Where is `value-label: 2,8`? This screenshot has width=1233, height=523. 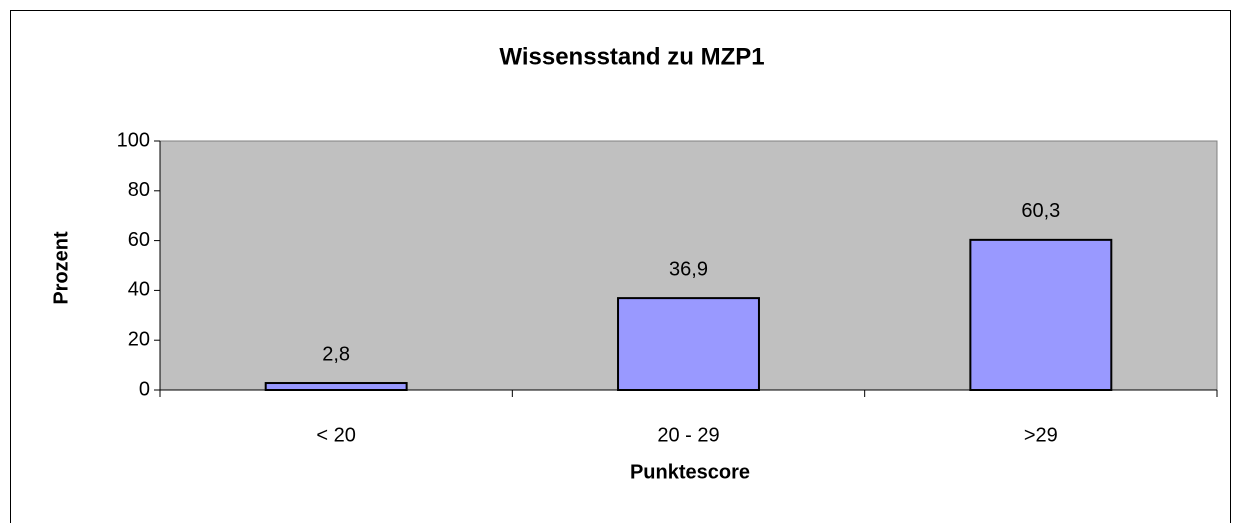
value-label: 2,8 is located at coordinates (336, 354).